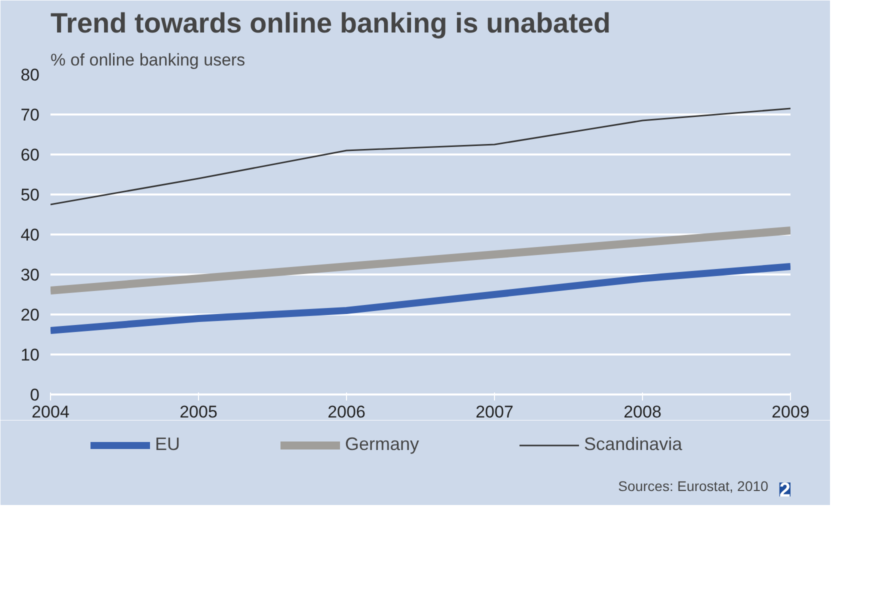 This screenshot has width=896, height=589. I want to click on y-tick-label: 70, so click(30, 115).